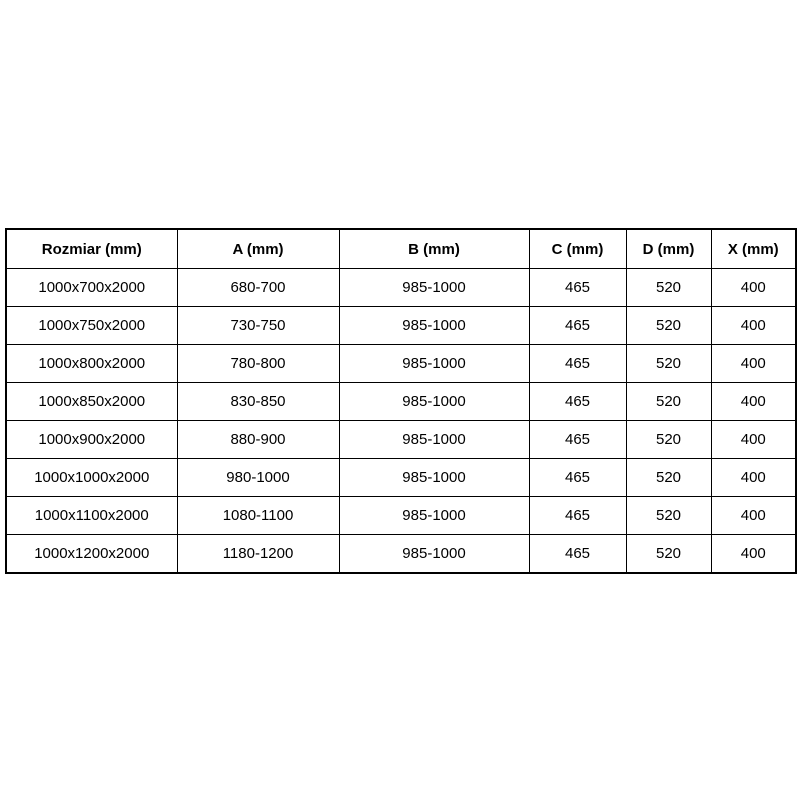  What do you see at coordinates (91, 401) in the screenshot?
I see `table-cell-rozmiar: 1000x850x2000` at bounding box center [91, 401].